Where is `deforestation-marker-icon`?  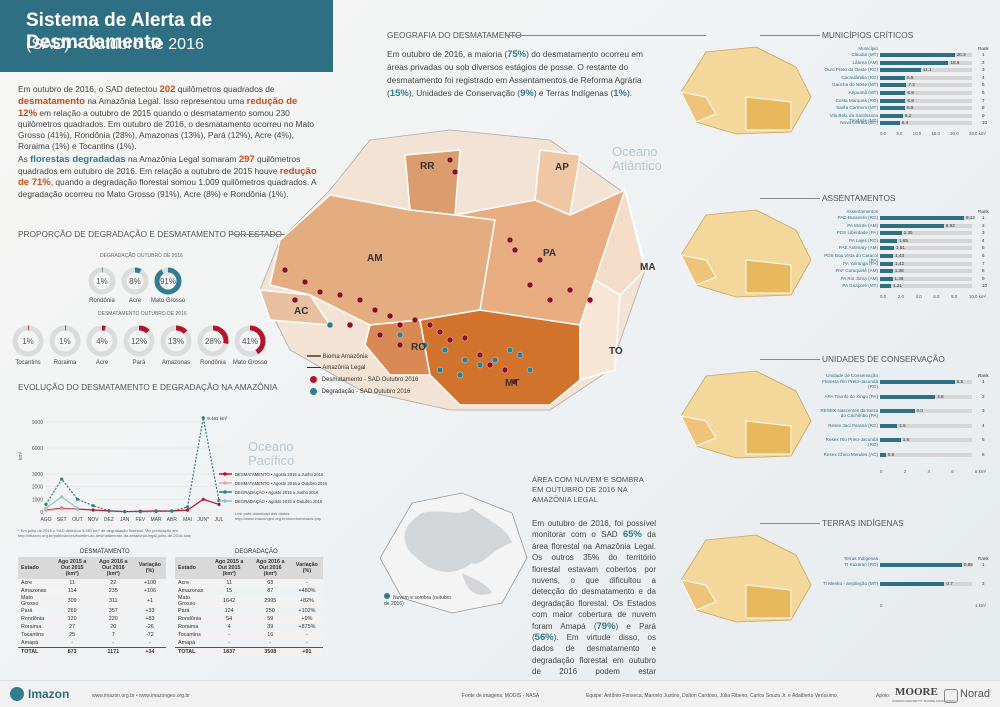
deforestation-marker-icon is located at coordinates (313, 379).